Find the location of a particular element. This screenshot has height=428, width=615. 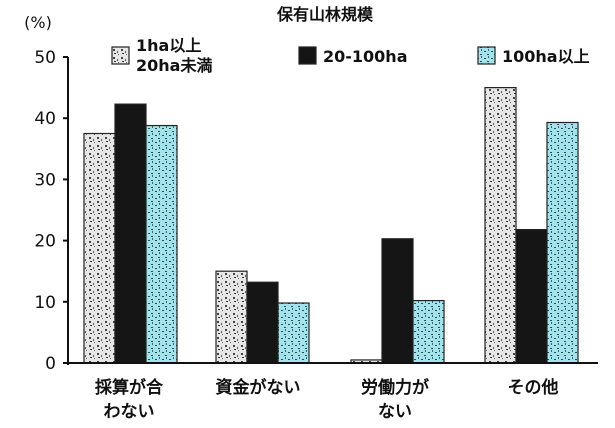

legend-item: 20-100ha is located at coordinates (353, 56).